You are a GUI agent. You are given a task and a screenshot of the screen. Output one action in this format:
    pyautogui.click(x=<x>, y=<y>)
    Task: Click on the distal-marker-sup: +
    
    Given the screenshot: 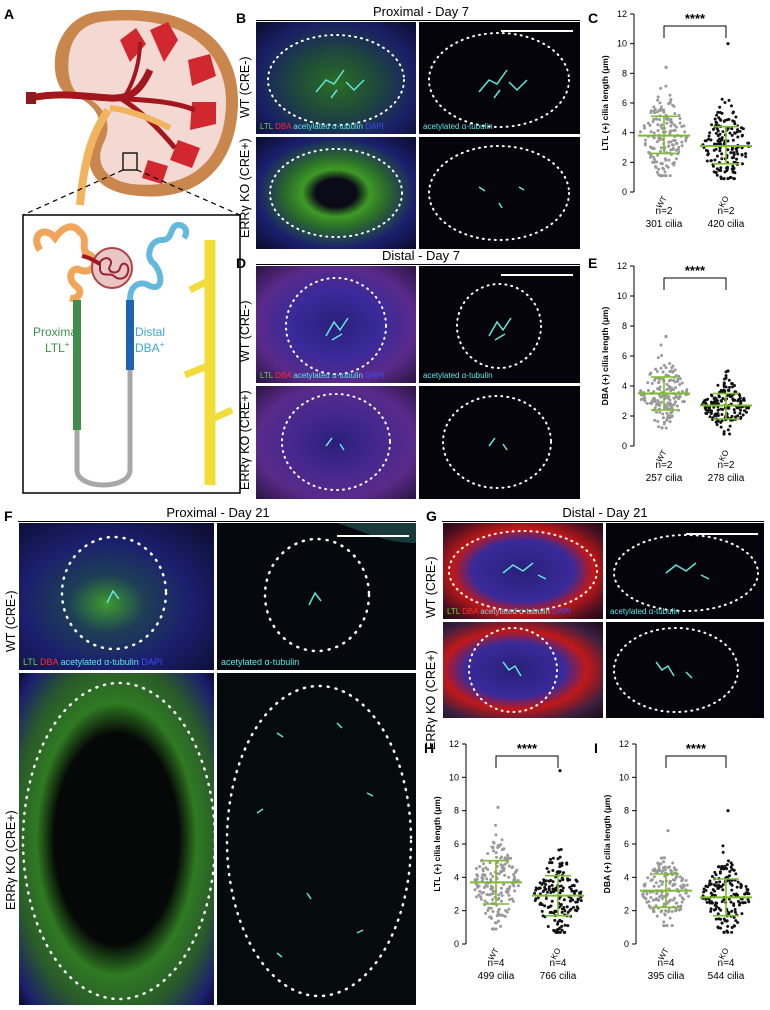 What is the action you would take?
    pyautogui.click(x=162, y=344)
    